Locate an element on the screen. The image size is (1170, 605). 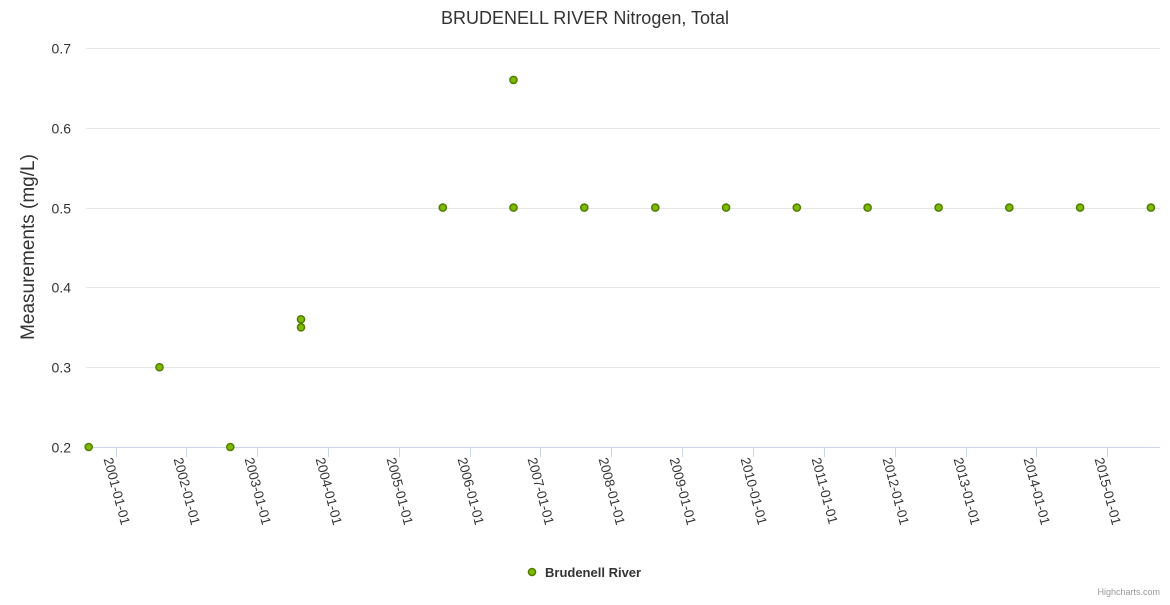
y-tick-label: 0.2 is located at coordinates (62, 448).